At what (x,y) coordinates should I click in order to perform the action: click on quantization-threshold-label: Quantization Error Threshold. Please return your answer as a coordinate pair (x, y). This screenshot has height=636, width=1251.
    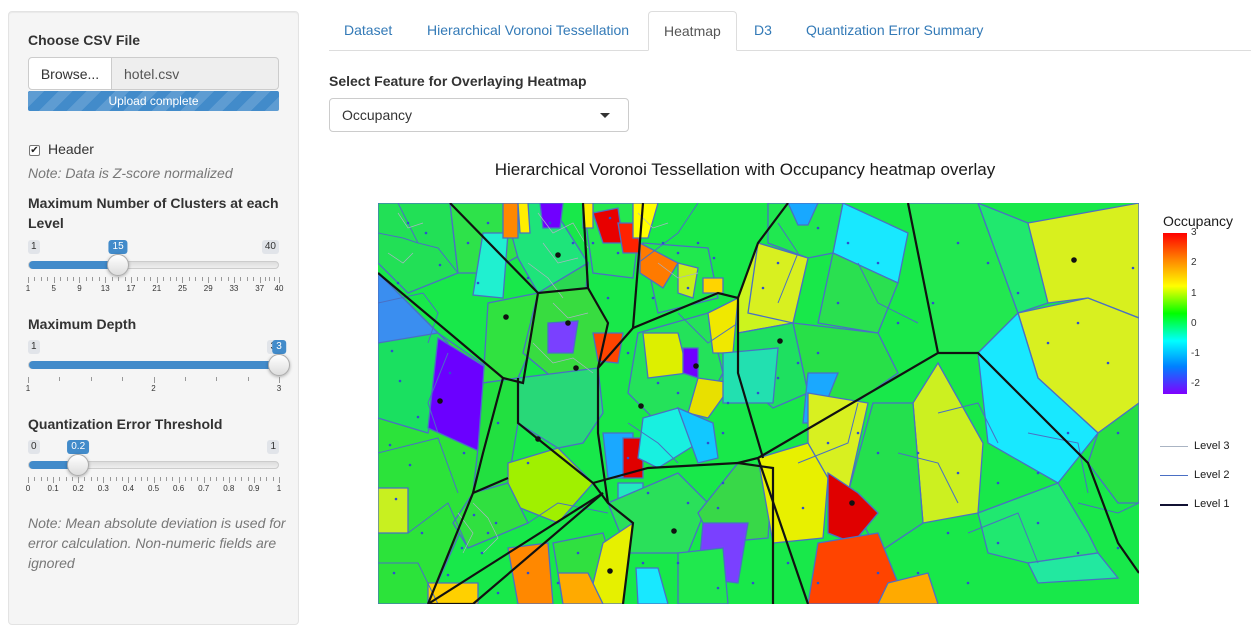
    Looking at the image, I should click on (125, 424).